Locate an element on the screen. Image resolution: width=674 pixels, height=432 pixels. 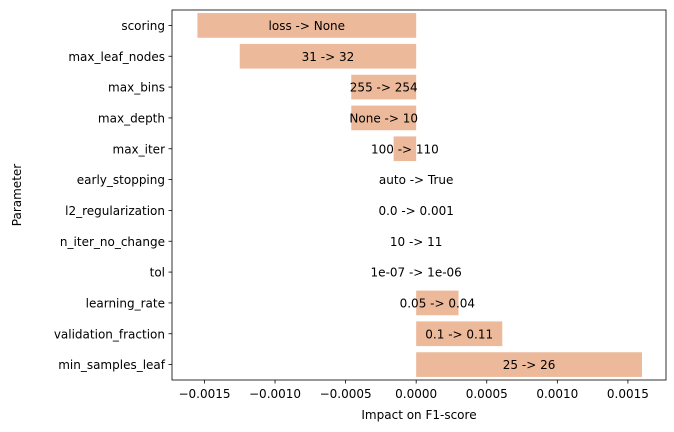
x-tick-label: 0.0005 is located at coordinates (487, 394).